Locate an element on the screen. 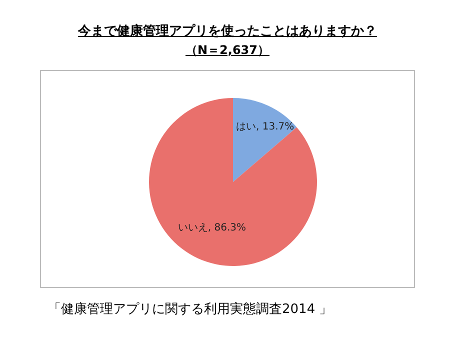 The image size is (455, 342). slice-label: はい, 13.7% is located at coordinates (265, 127).